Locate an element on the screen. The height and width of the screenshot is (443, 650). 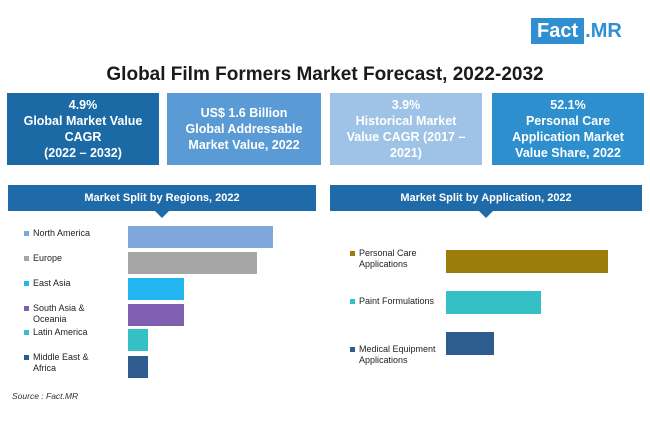
stat-card-1: 4.9% Global Market Value CAGR (2022 – 2032) is located at coordinates (83, 129).